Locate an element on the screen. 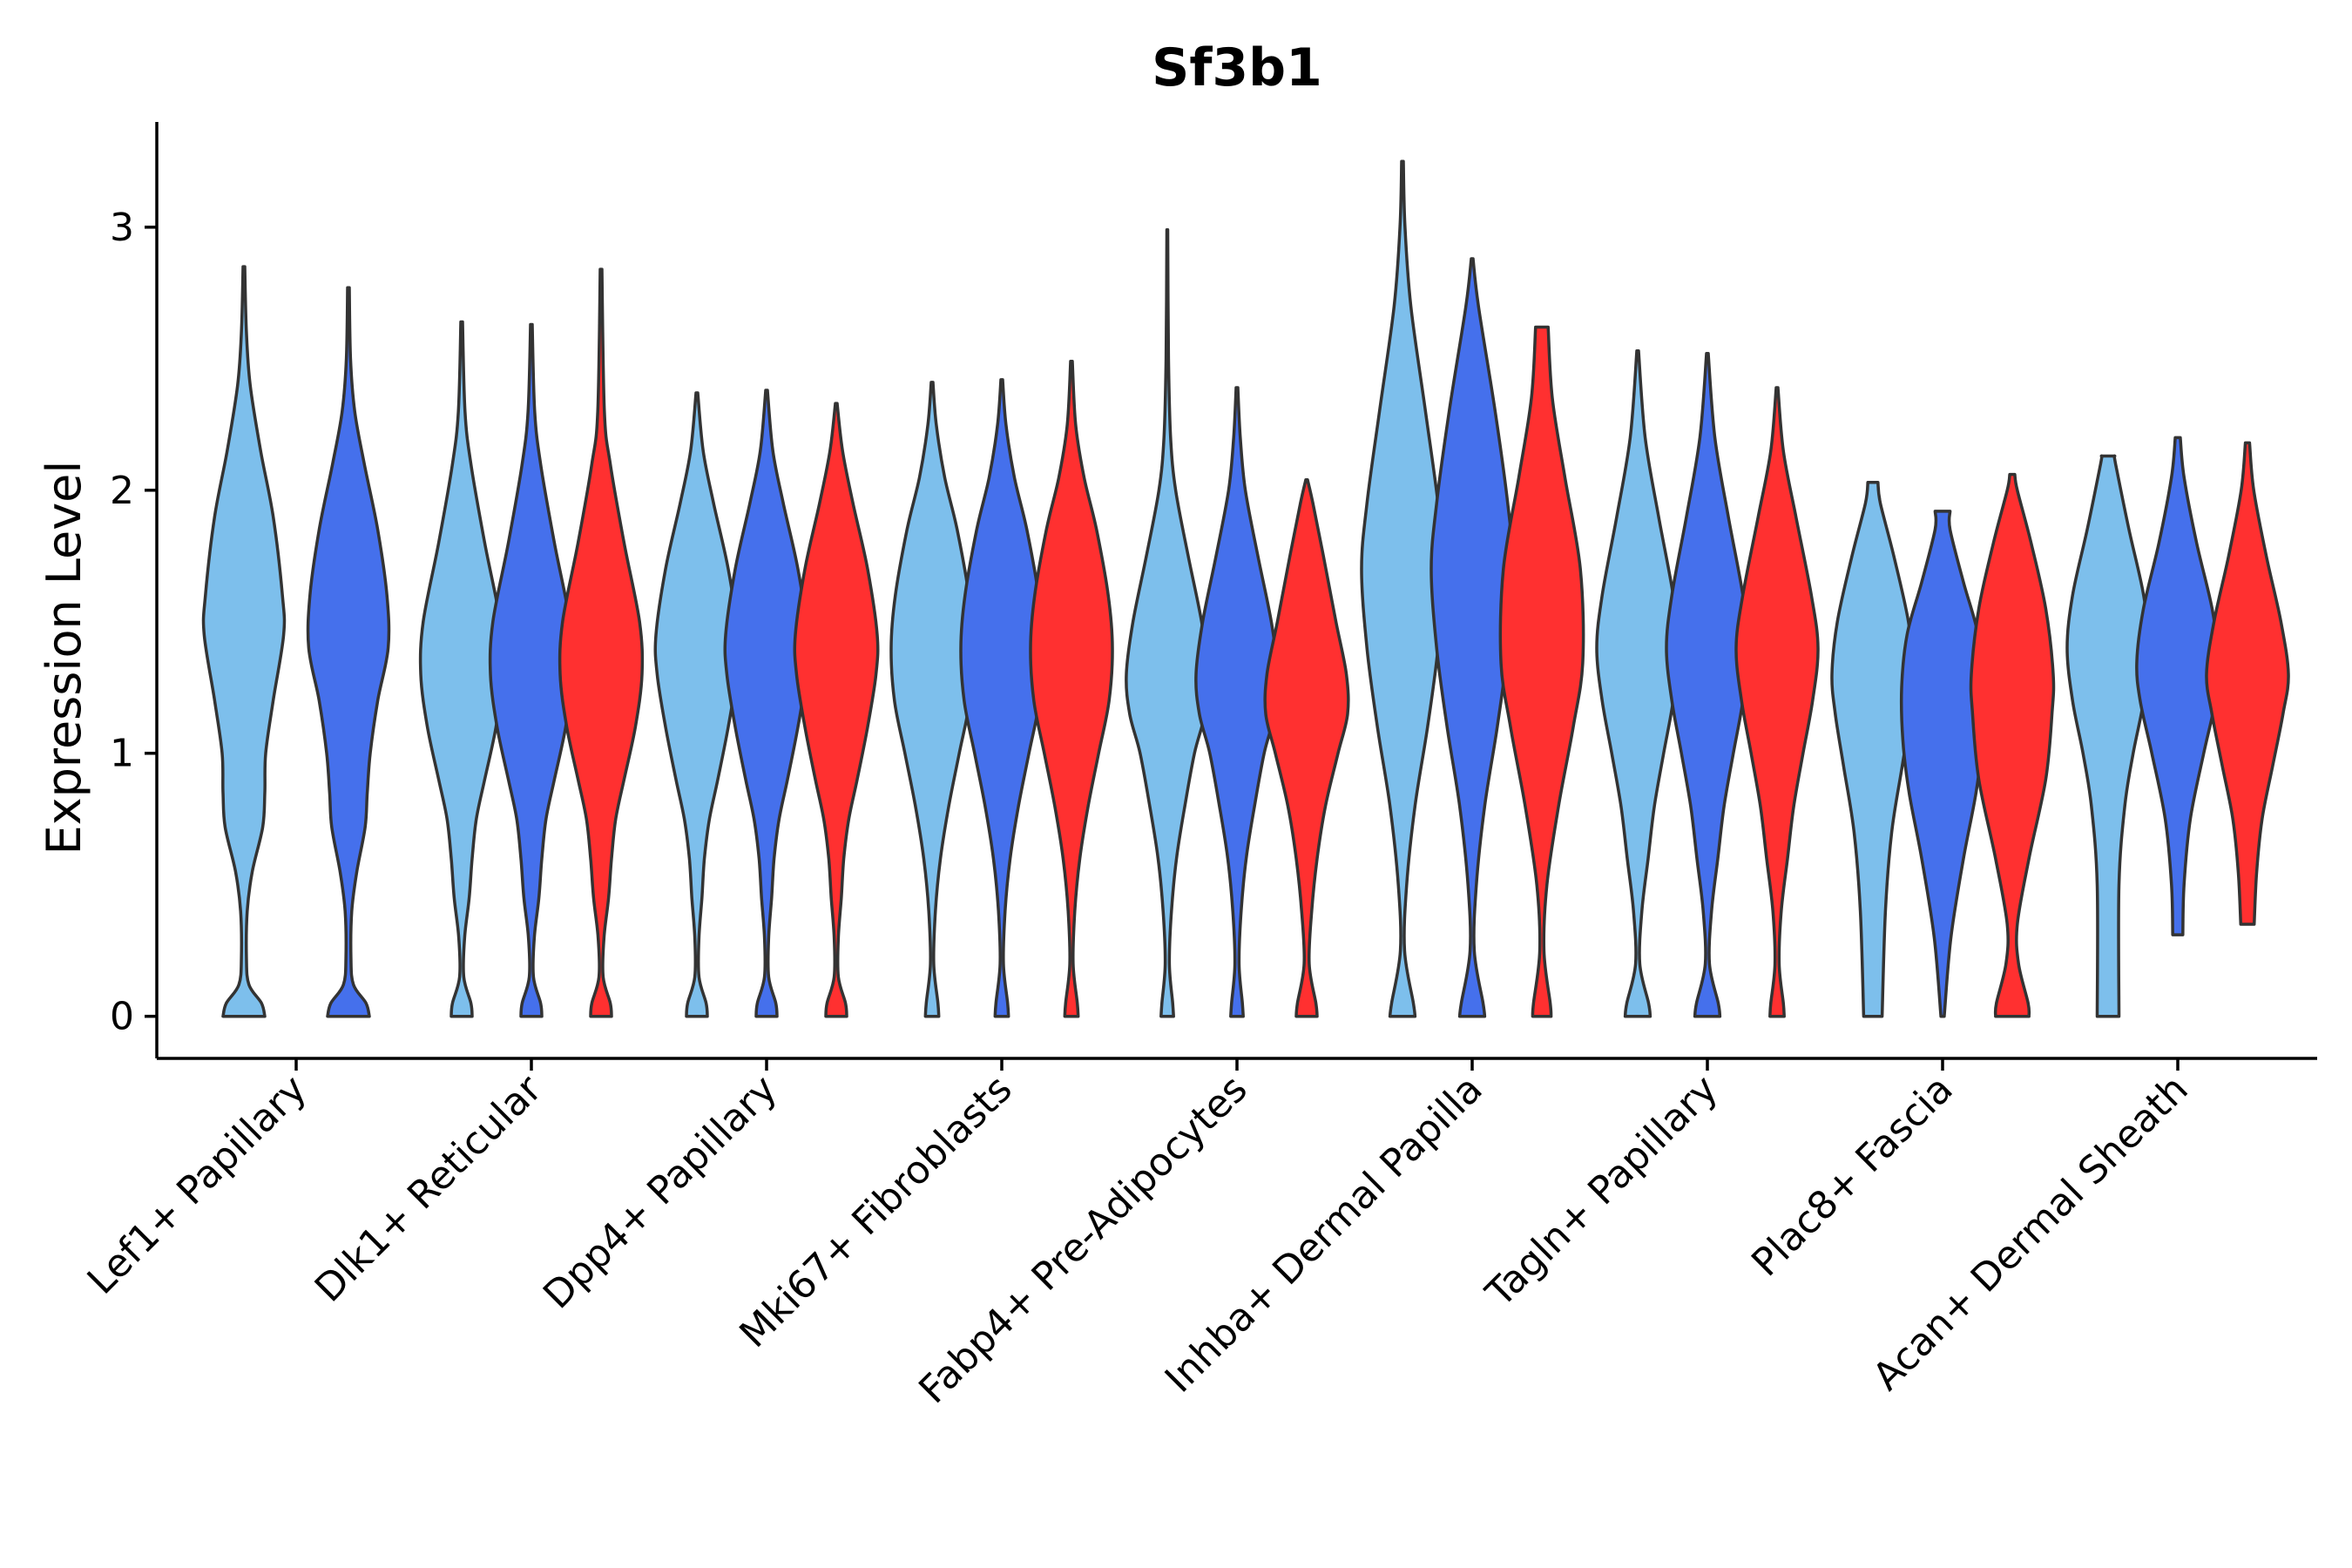  y-tick-label: 1 is located at coordinates (122, 754).